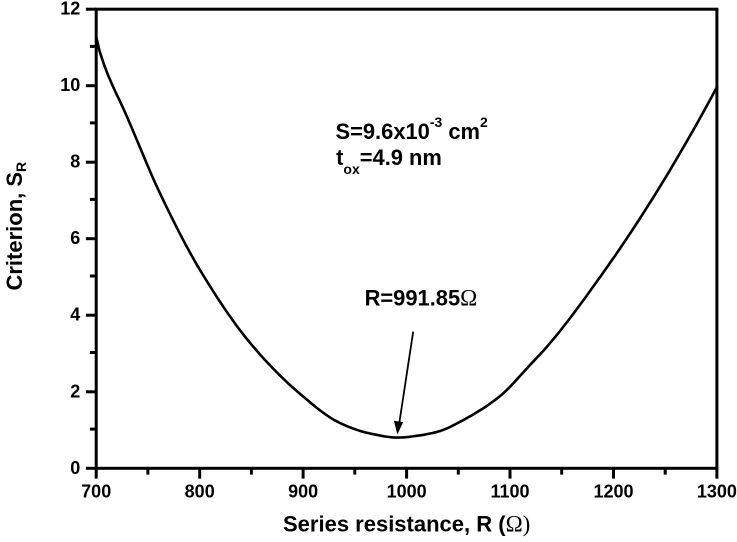 The width and height of the screenshot is (737, 542). Describe the element at coordinates (613, 492) in the screenshot. I see `svg-text: 1200` at that location.